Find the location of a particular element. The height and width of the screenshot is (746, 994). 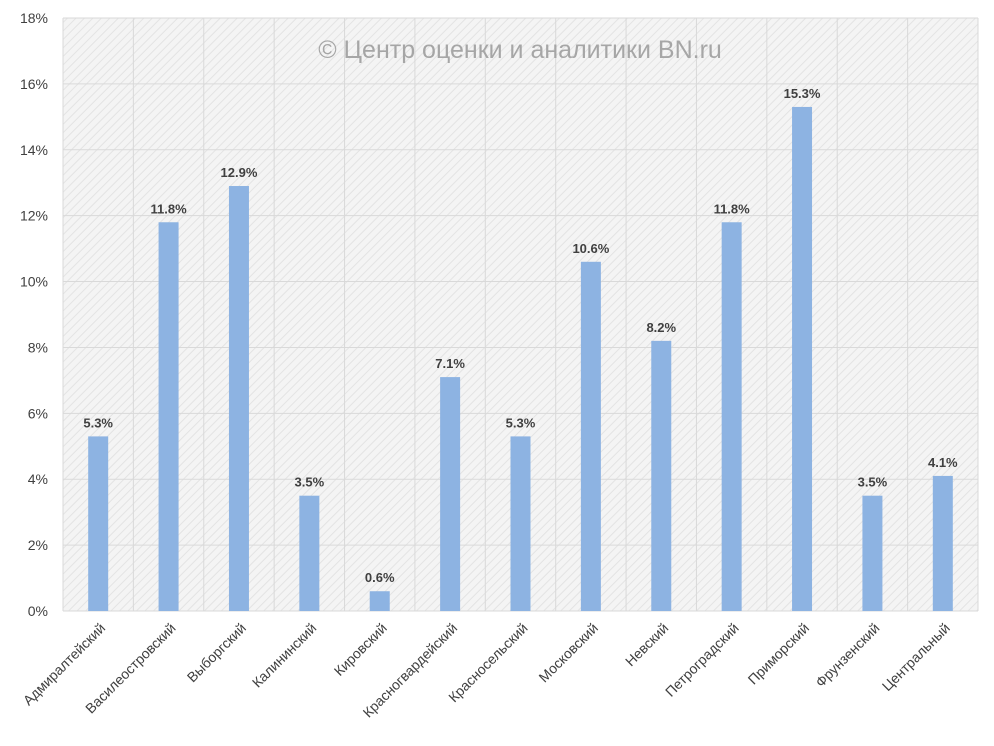

data-label: 0.6% is located at coordinates (380, 577).